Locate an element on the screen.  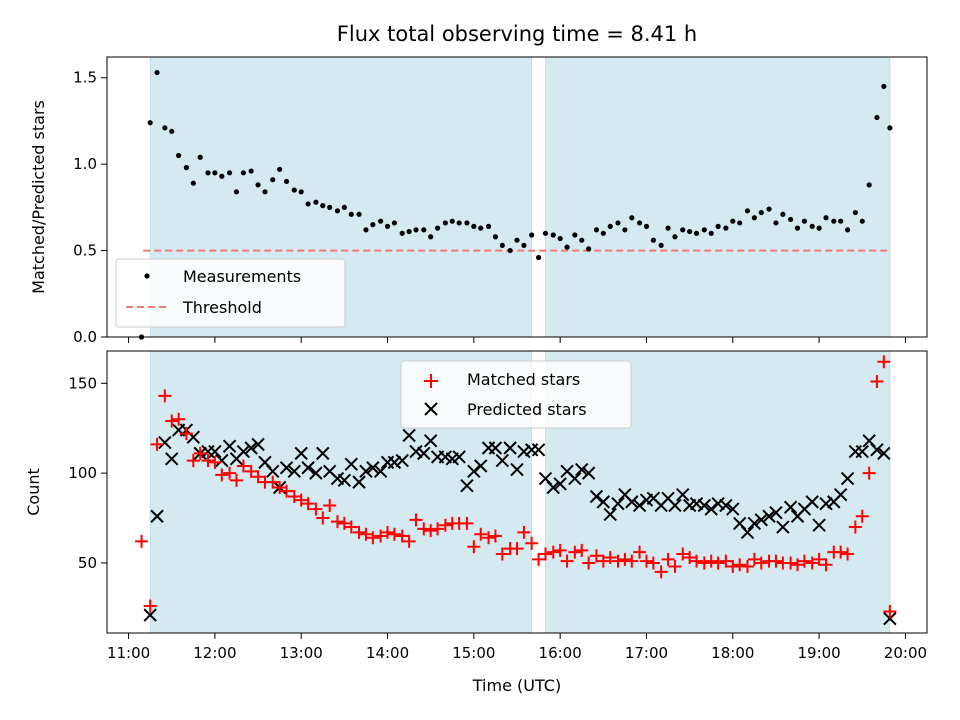
chart-title: Flux total observing time = 8.41 h is located at coordinates (517, 34).